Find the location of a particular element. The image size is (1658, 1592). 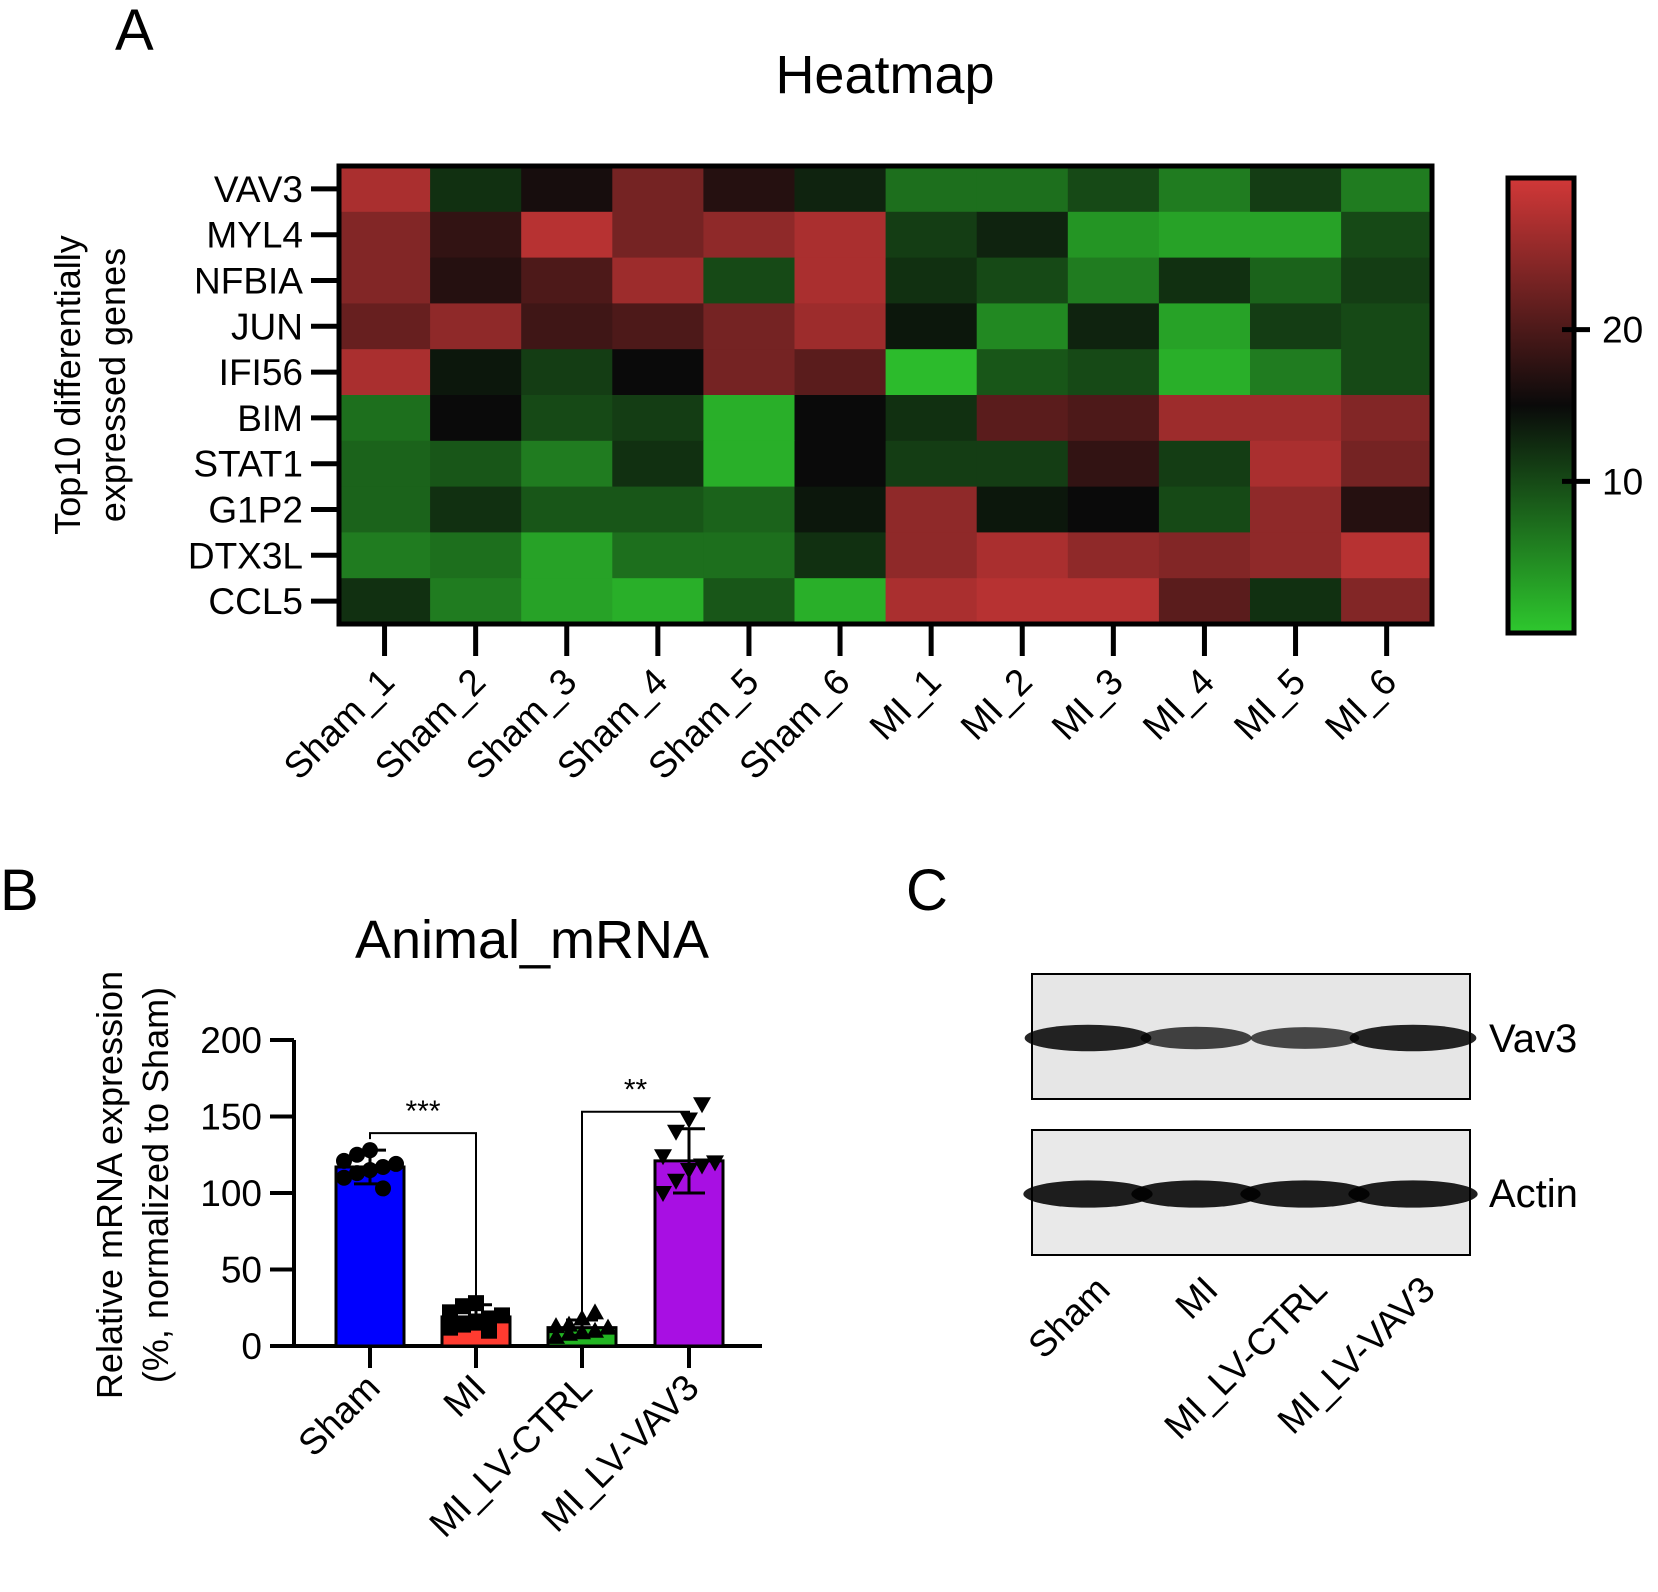

blot-band-label-vav3: Vav3 is located at coordinates (1533, 1039).